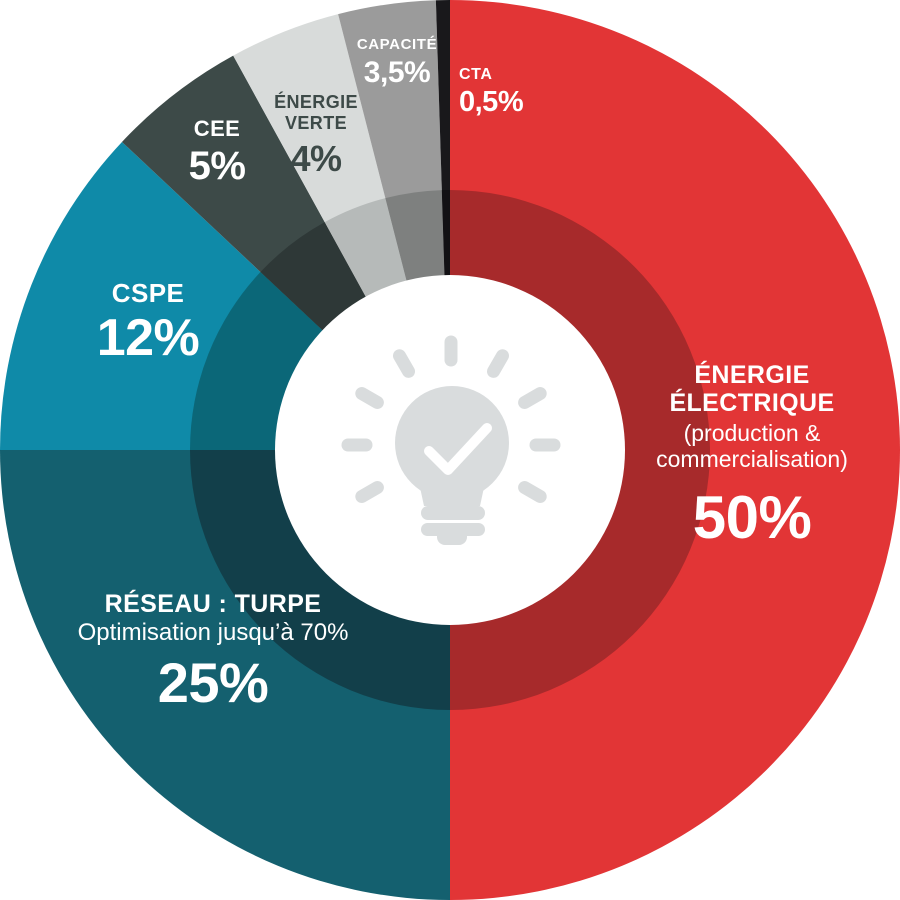  What do you see at coordinates (217, 128) in the screenshot?
I see `slice-name: CEE` at bounding box center [217, 128].